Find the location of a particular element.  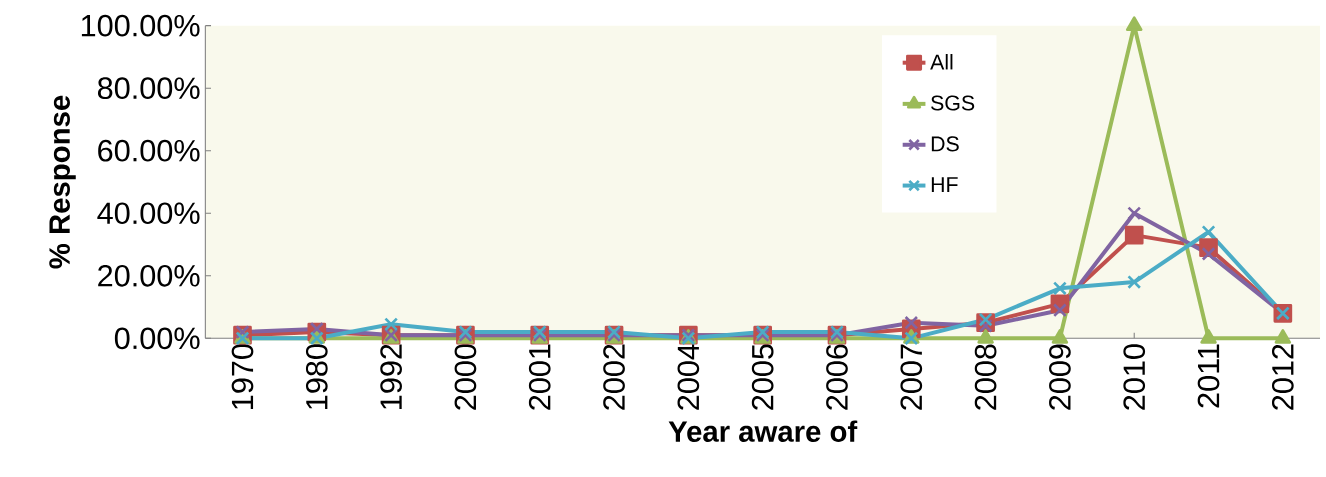

legend-label: SGS is located at coordinates (953, 103).